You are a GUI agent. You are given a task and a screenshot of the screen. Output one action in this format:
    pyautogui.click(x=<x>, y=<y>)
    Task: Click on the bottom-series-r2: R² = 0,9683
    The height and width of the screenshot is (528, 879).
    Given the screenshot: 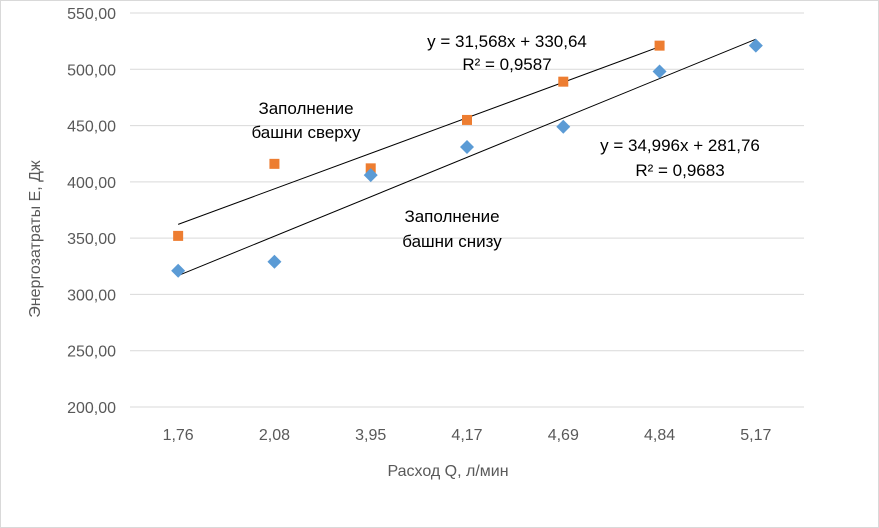 What is the action you would take?
    pyautogui.click(x=679, y=170)
    